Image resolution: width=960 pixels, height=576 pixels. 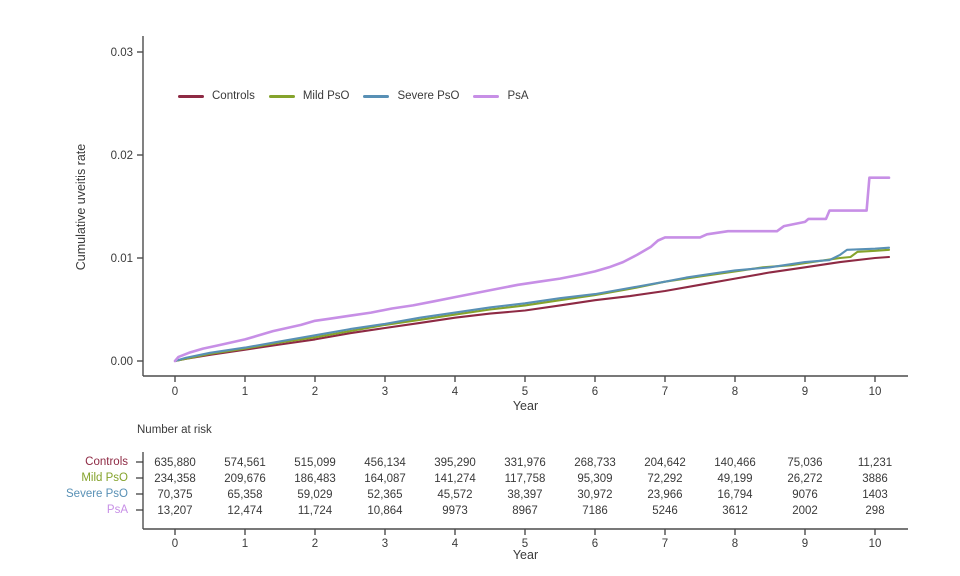 What do you see at coordinates (525, 479) in the screenshot?
I see `risk-cell: 117,758` at bounding box center [525, 479].